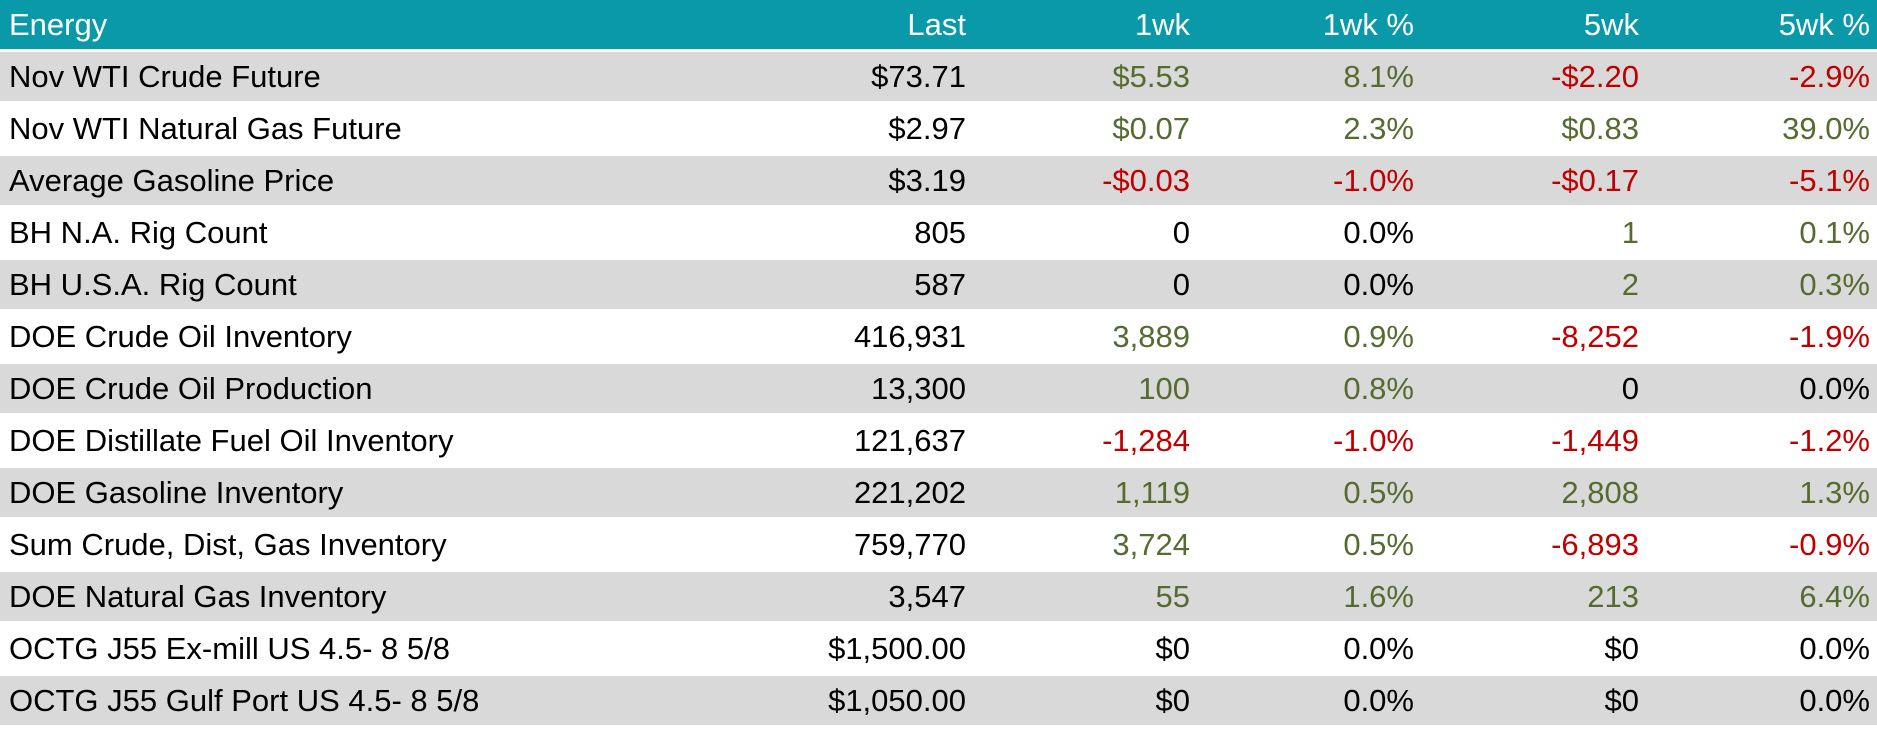 Image resolution: width=1877 pixels, height=729 pixels. I want to click on header-row: Energy Last 1wk 1wk % 5wk 5wk %, so click(938, 26).